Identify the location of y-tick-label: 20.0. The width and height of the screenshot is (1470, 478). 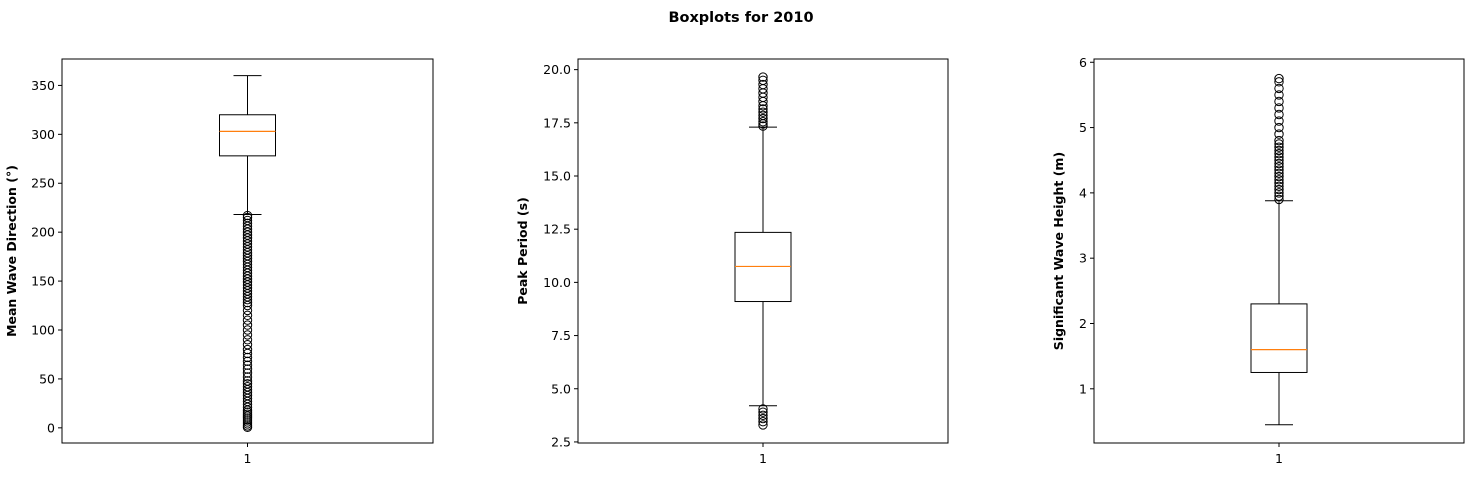
(557, 69).